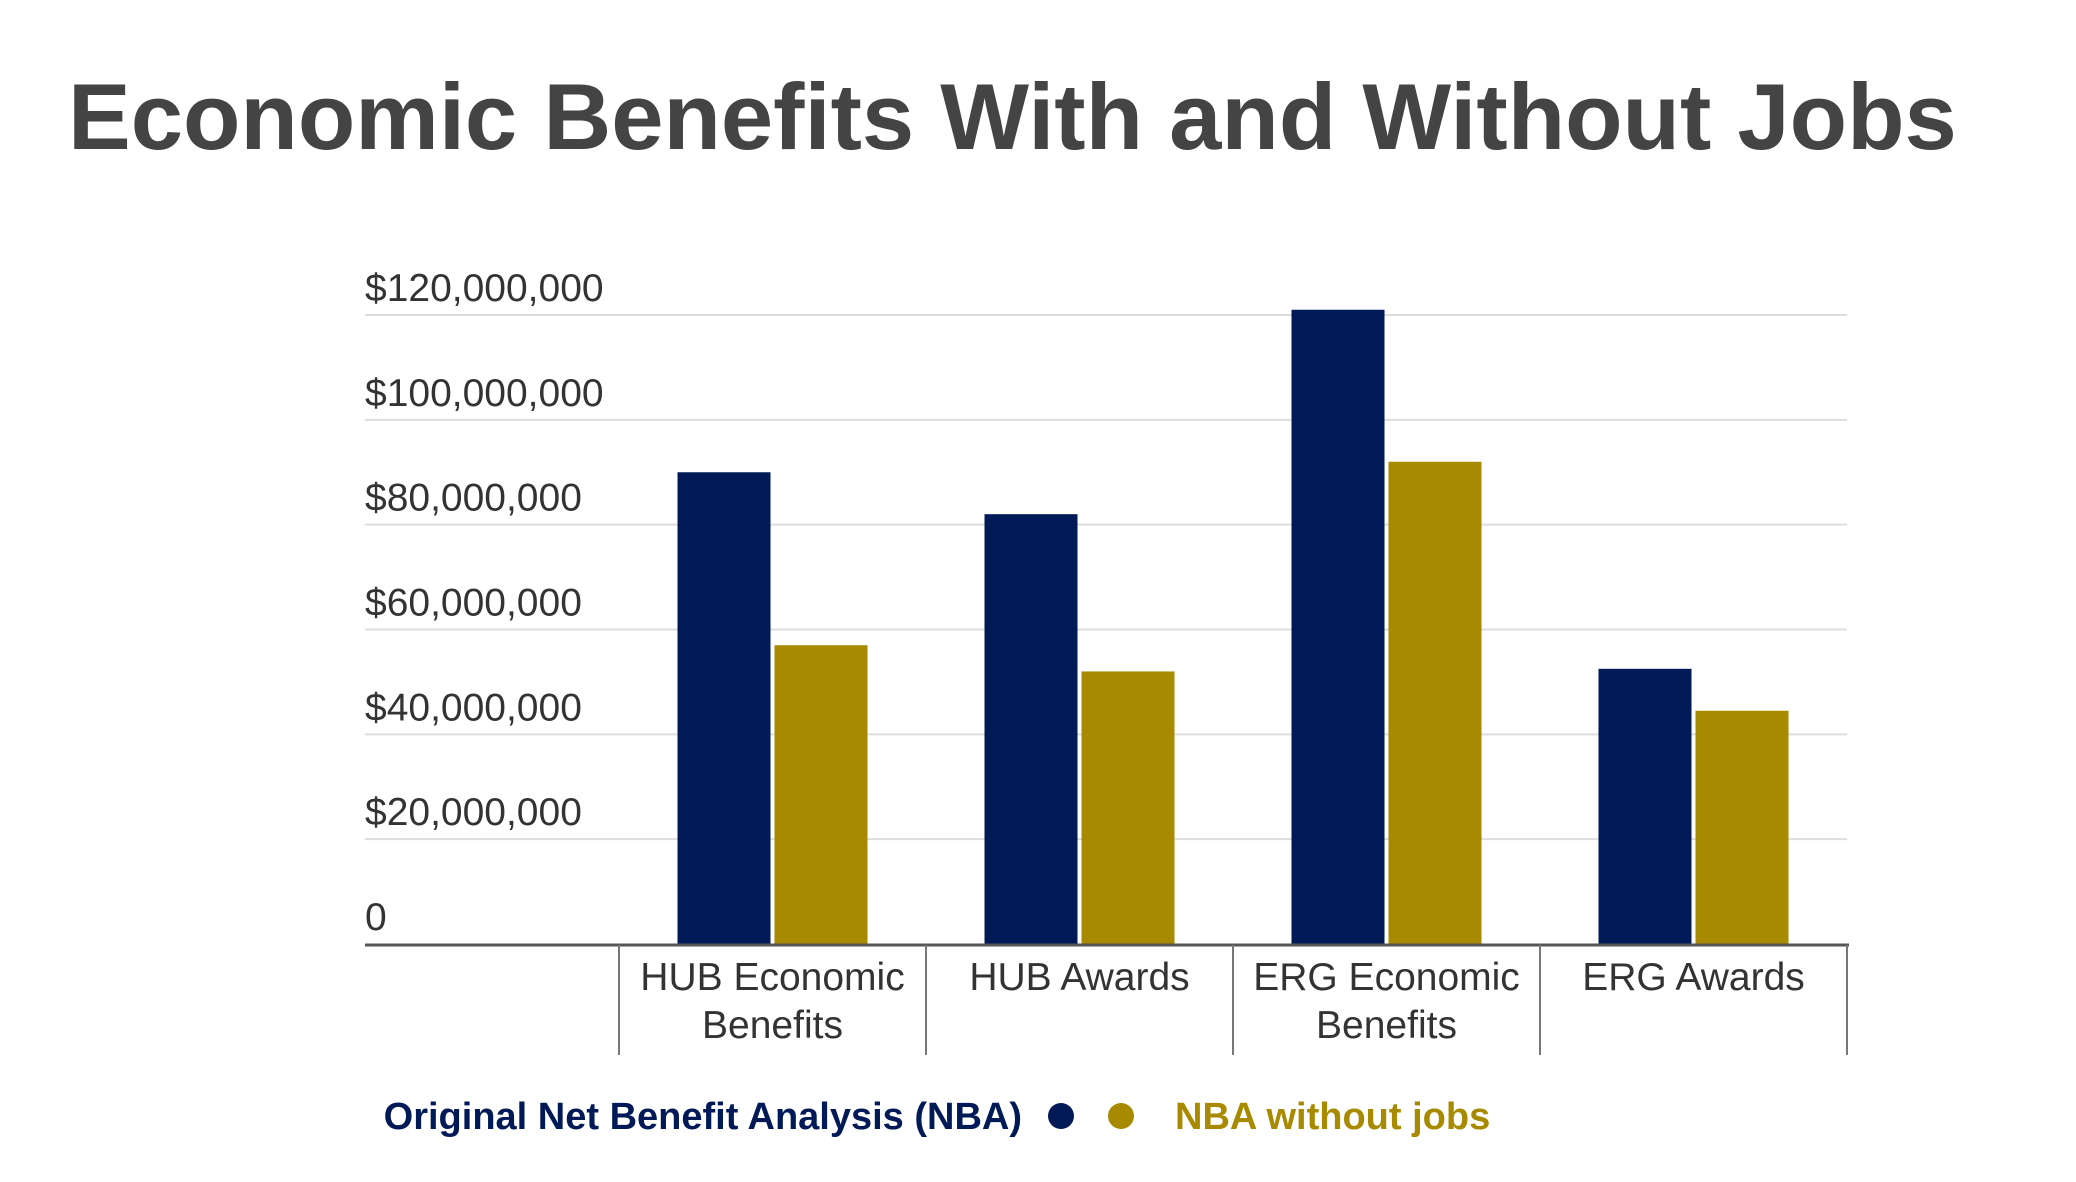 The image size is (2076, 1182). Describe the element at coordinates (1693, 977) in the screenshot. I see `x-category-label: ERG Awards` at that location.